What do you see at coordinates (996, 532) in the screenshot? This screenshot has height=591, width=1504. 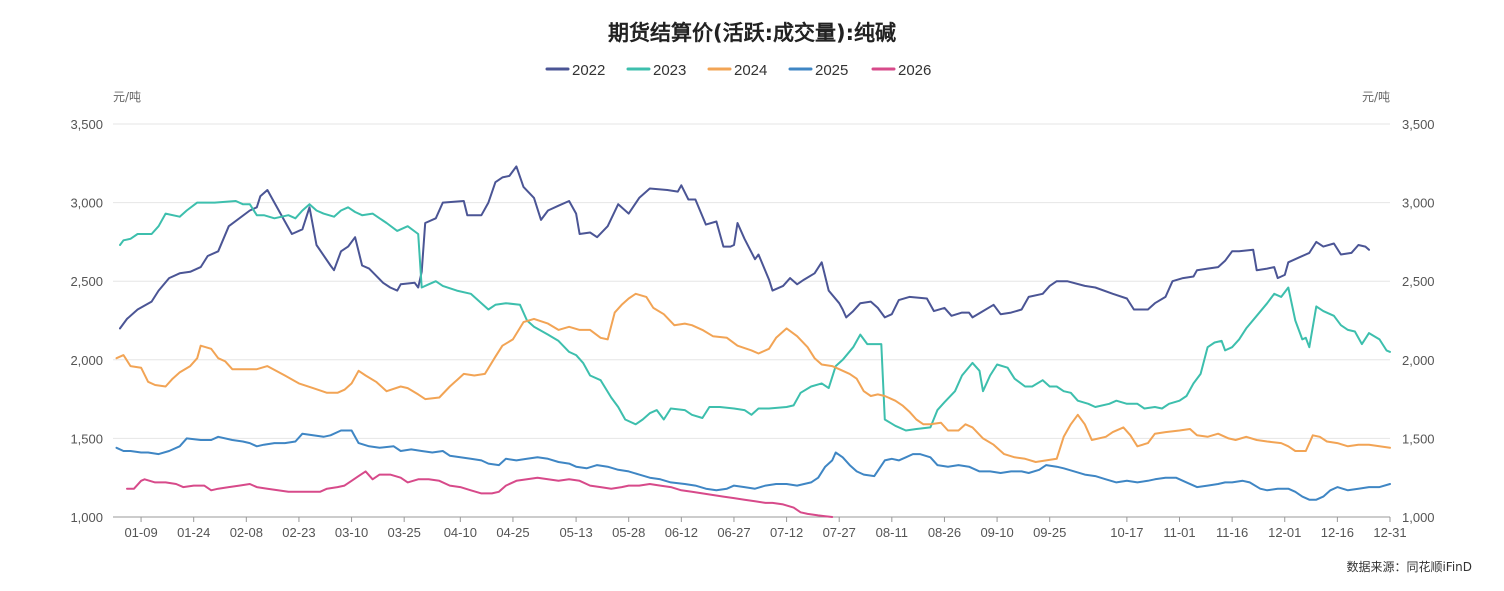 I see `x-tick-label: 09-10` at bounding box center [996, 532].